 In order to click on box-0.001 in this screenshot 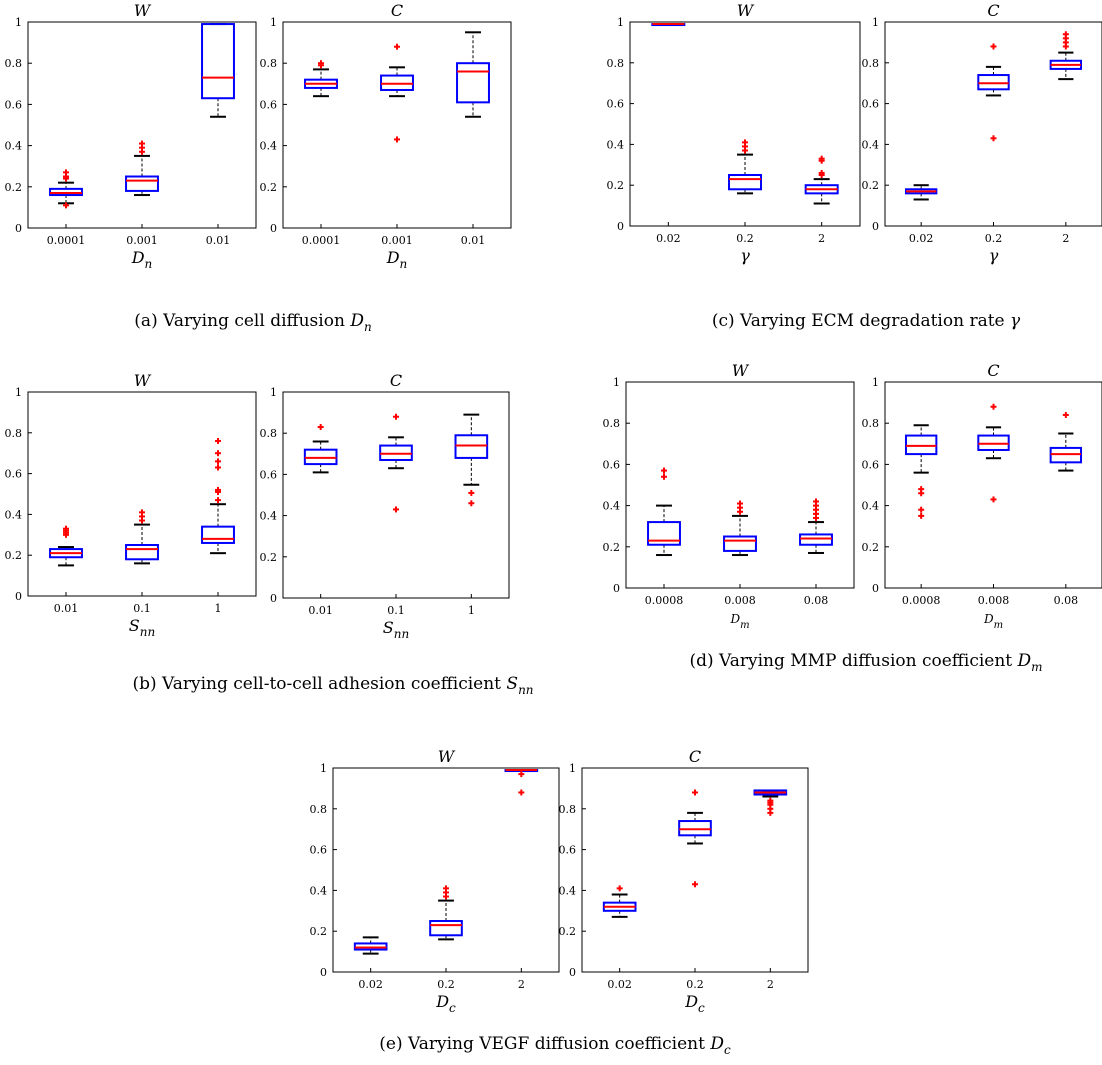, I will do `click(397, 93)`.